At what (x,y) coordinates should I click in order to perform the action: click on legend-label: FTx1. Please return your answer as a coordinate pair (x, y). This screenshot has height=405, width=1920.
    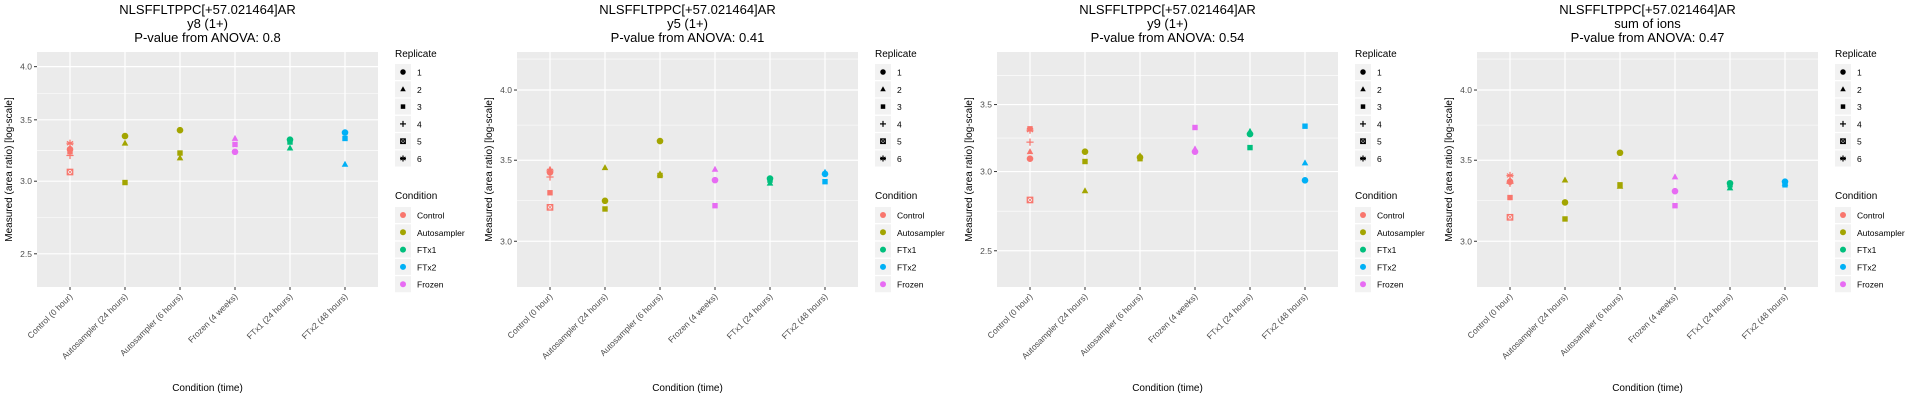
    Looking at the image, I should click on (1867, 250).